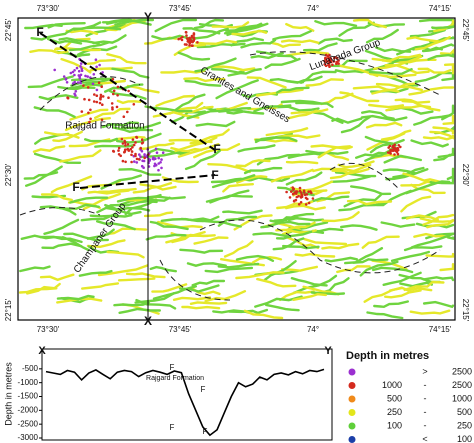 This screenshot has width=474, height=443. I want to click on left-coordinate: 22°45', so click(8, 29).